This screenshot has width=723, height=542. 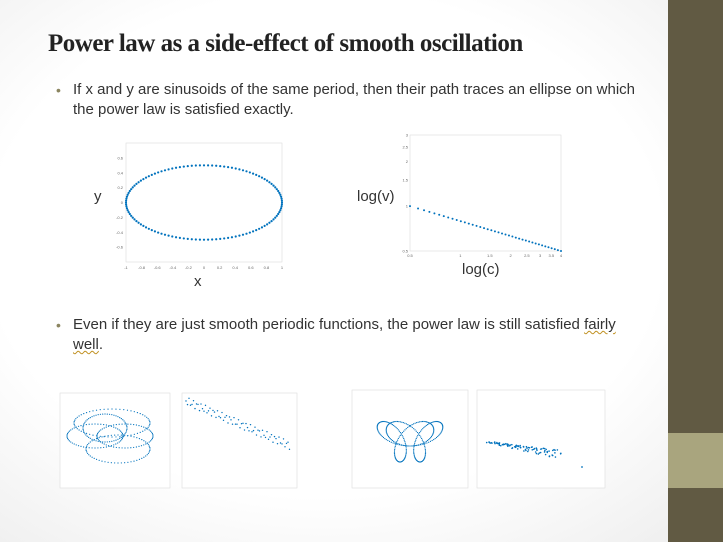 I want to click on x-tick-label: -1, so click(x=126, y=267).